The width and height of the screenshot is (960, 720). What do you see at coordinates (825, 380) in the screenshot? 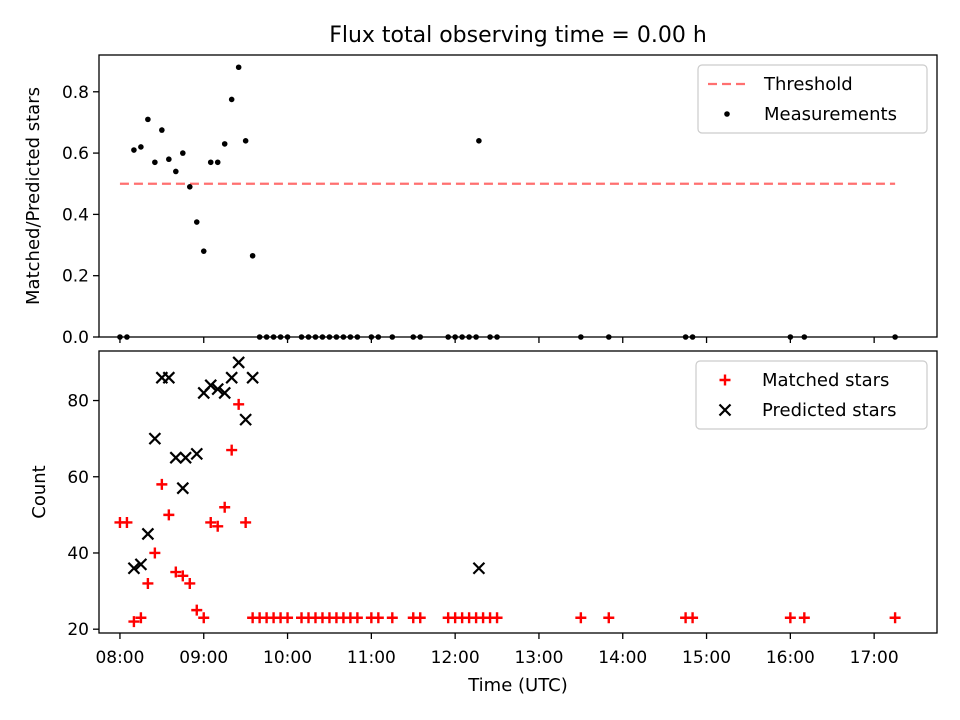
I see `legend-label: Matched stars` at bounding box center [825, 380].